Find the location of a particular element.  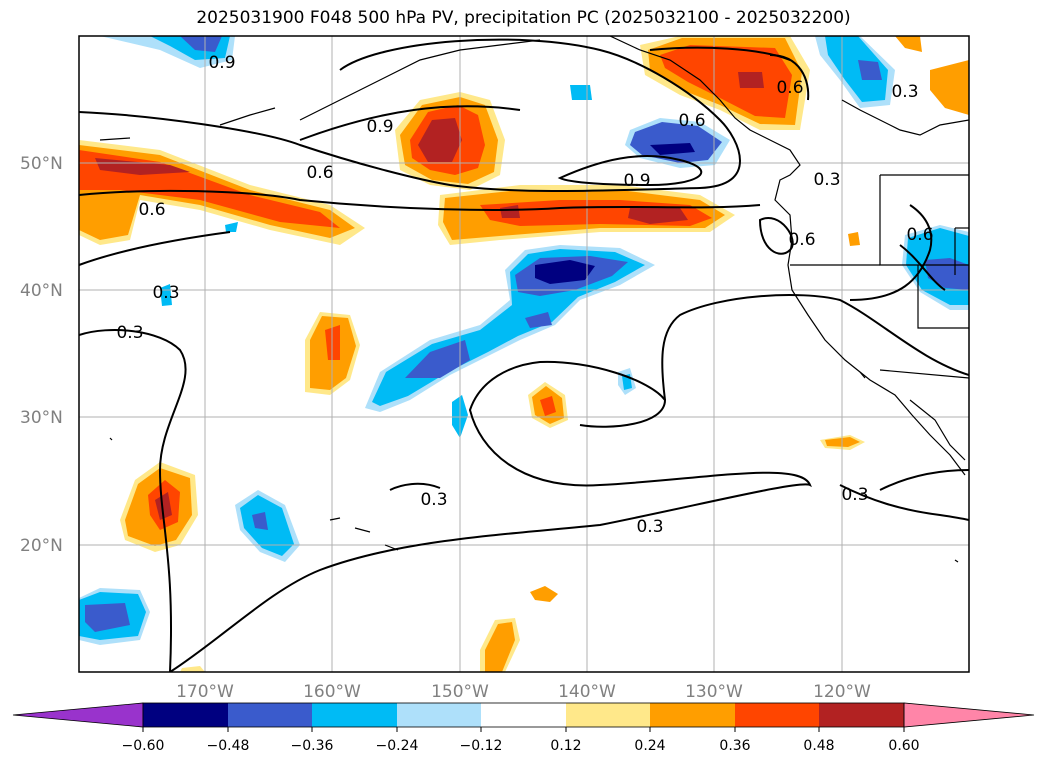

colorbar-min-arrow is located at coordinates (78, 715).